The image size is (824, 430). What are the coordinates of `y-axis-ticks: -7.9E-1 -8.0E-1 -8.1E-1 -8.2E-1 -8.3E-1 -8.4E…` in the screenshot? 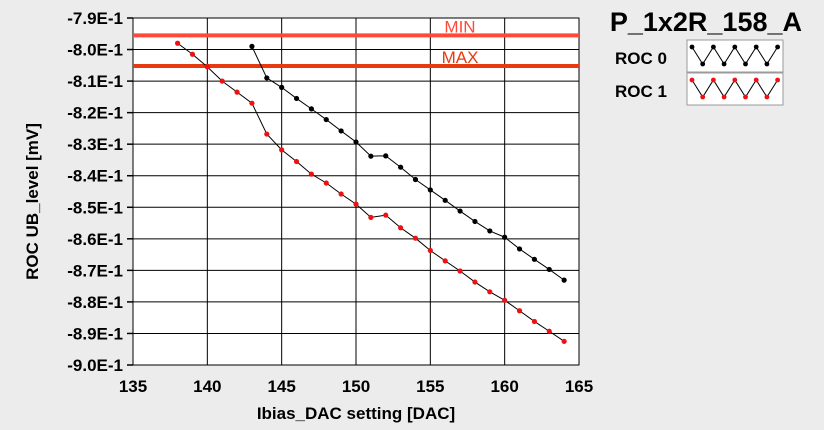 It's located at (95, 192).